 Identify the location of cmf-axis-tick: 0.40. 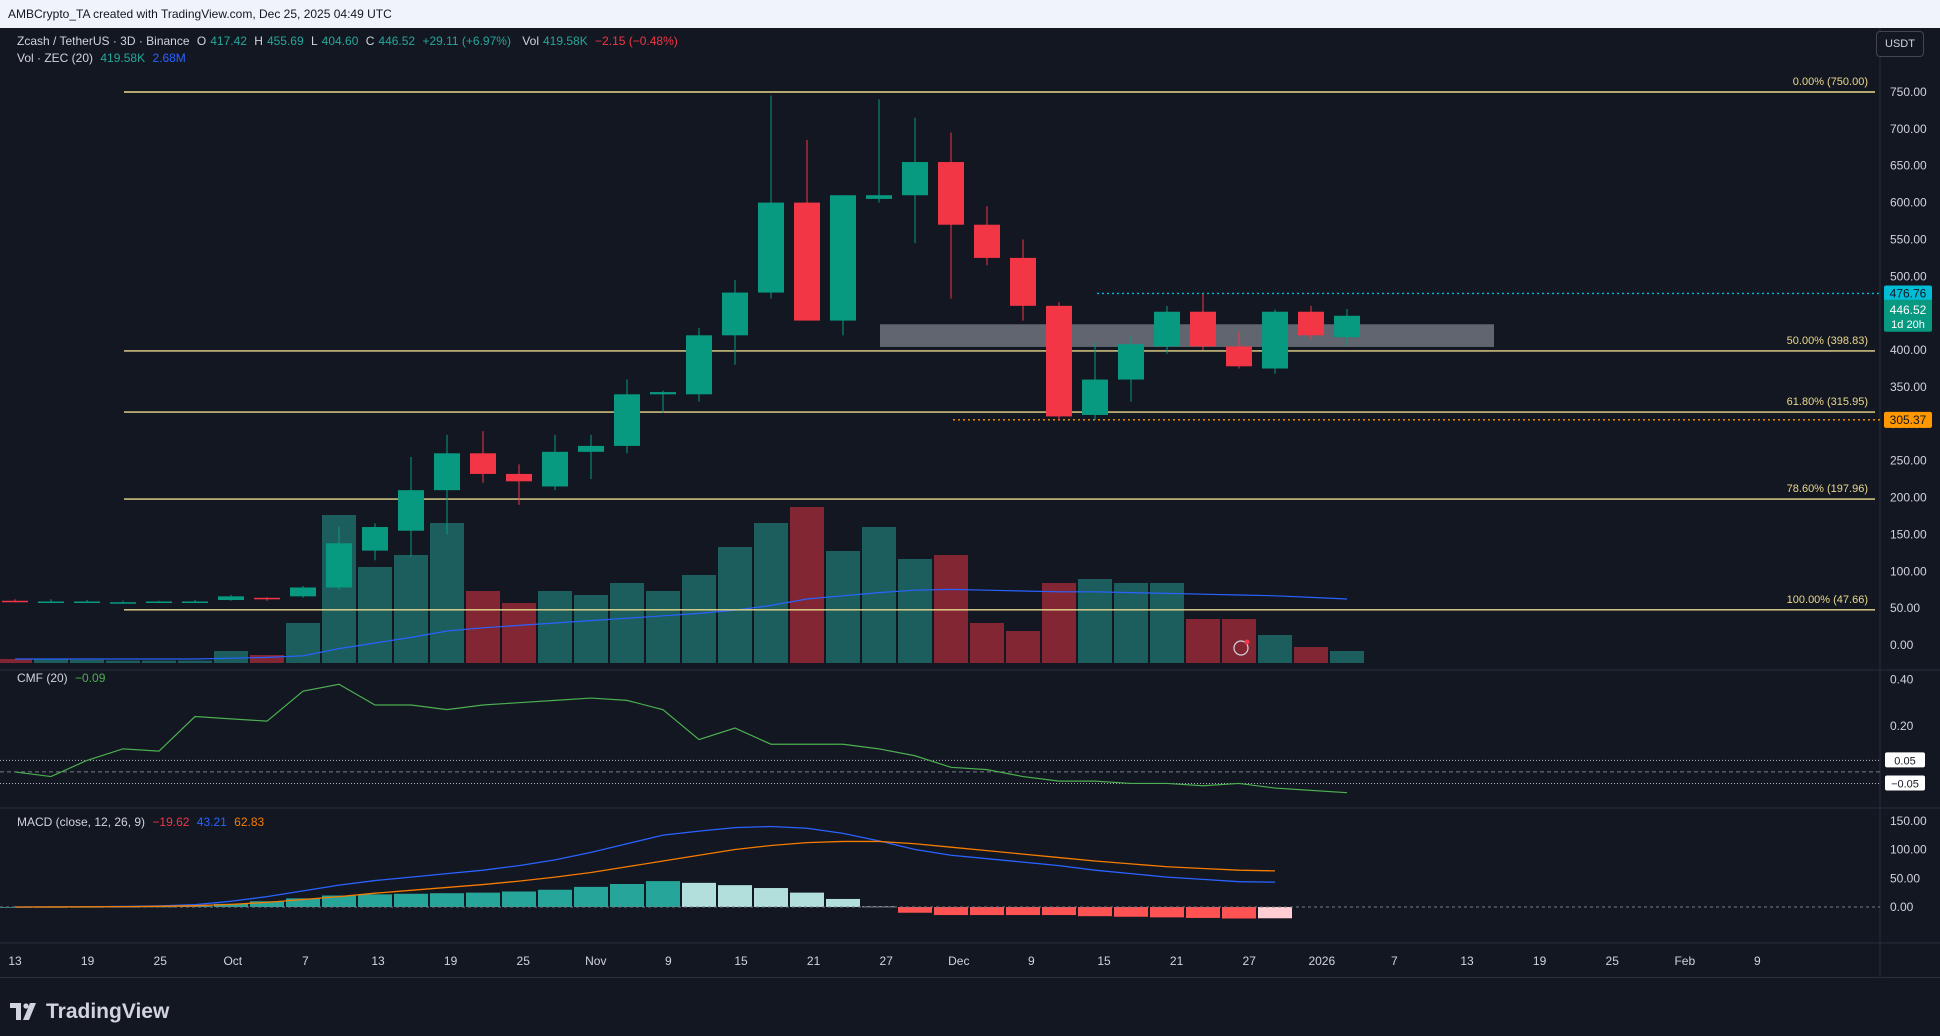
(1902, 680).